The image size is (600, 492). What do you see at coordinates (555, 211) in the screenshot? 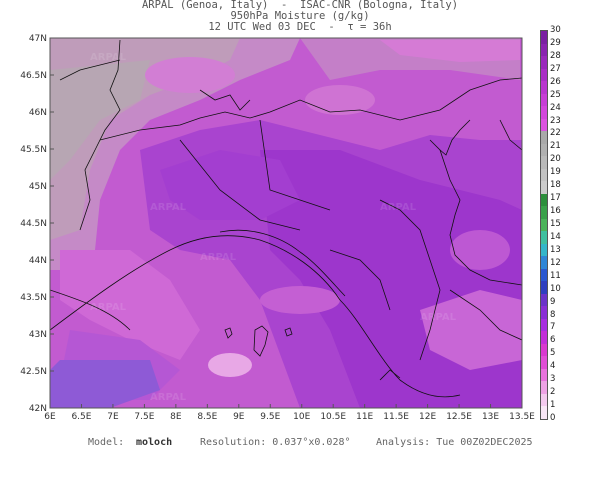
I see `colorbar-tick-label: 16` at bounding box center [555, 211].